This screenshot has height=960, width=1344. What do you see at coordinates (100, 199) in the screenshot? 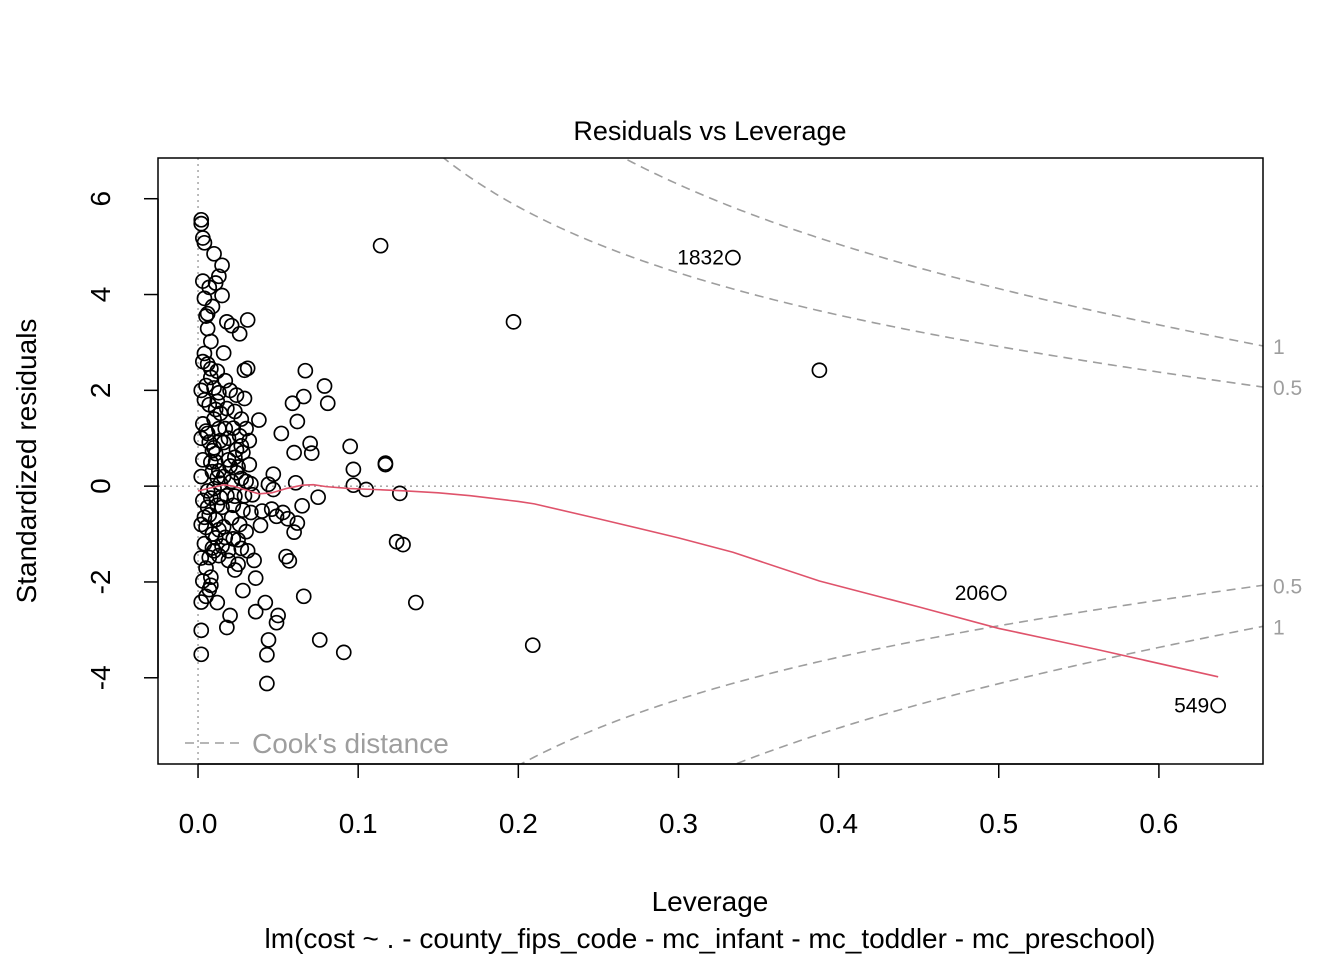
I see `y-tick-label: 6` at bounding box center [100, 199].